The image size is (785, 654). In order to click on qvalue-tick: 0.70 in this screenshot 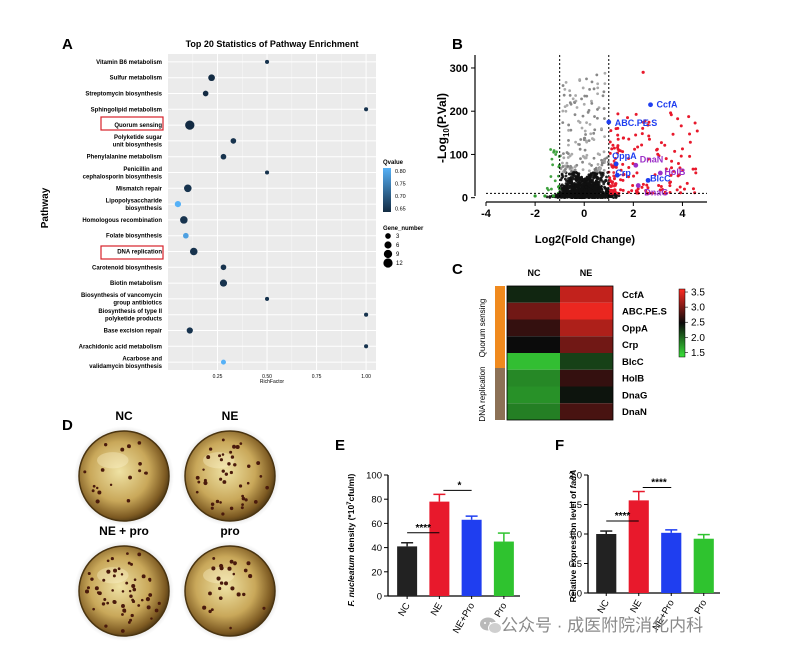, I will do `click(400, 197)`.